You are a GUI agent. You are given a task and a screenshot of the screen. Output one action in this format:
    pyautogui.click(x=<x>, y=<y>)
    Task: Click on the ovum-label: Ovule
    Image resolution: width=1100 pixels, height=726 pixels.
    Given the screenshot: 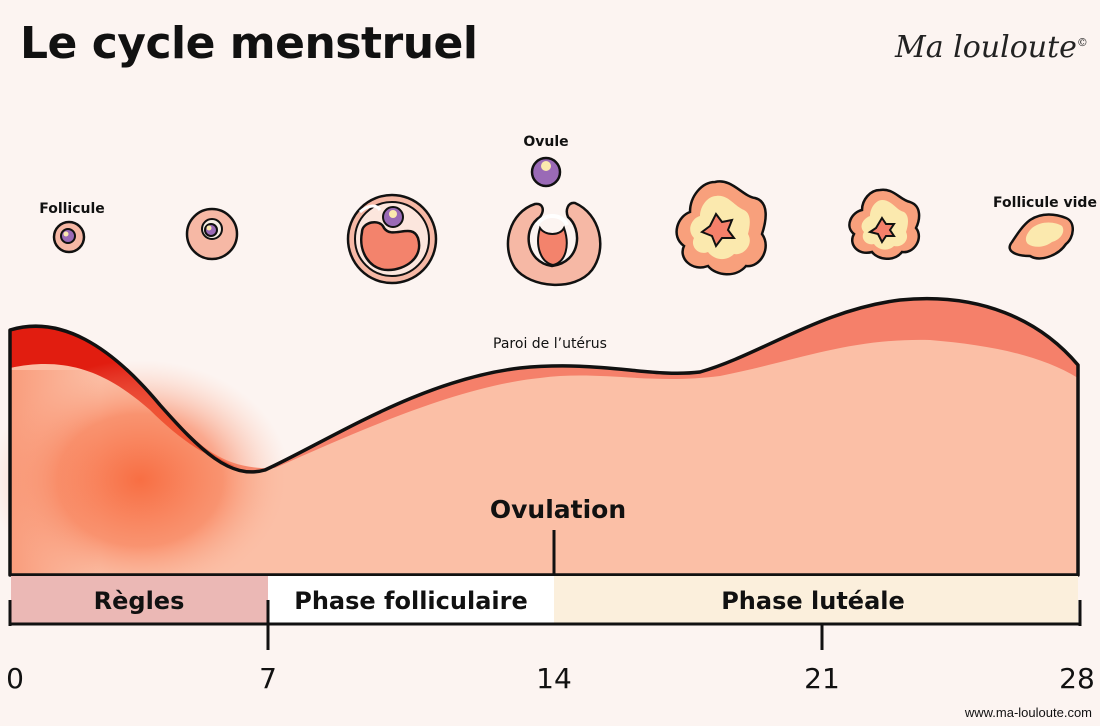 What is the action you would take?
    pyautogui.click(x=545, y=142)
    